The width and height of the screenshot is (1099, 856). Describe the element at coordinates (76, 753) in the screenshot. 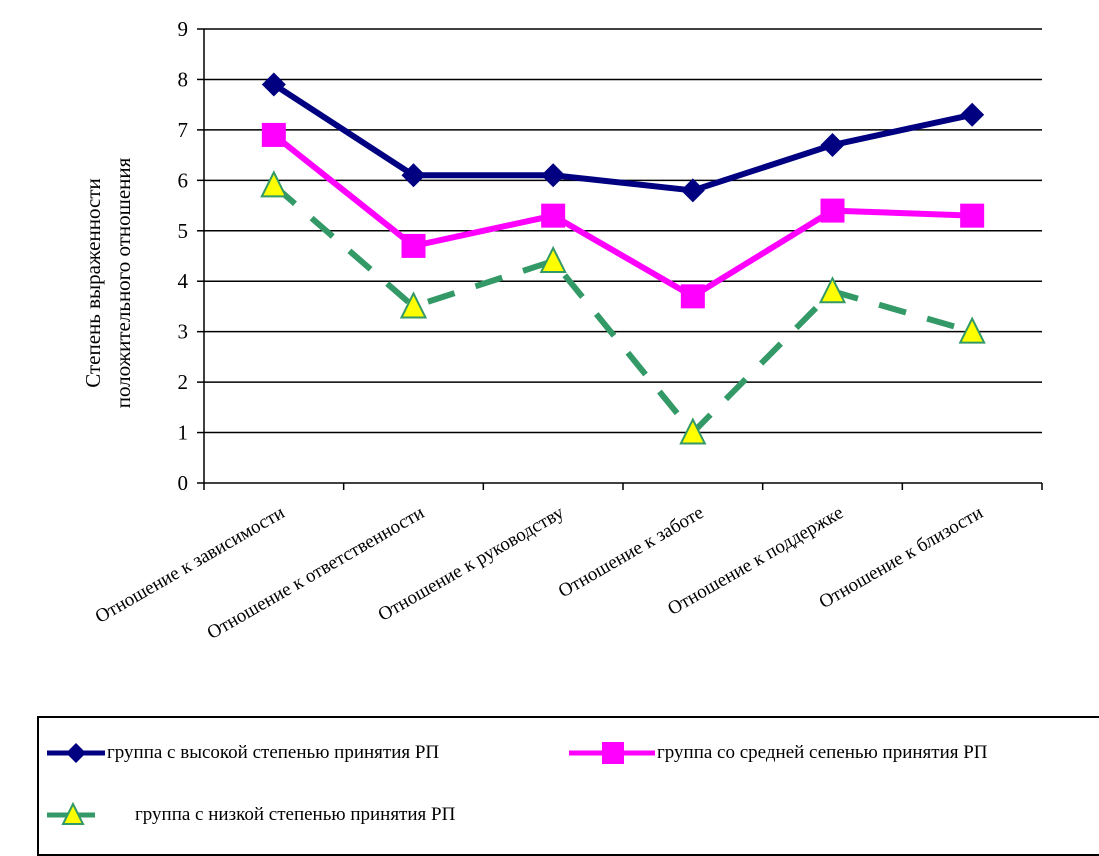

I see `legend-swatch-high` at that location.